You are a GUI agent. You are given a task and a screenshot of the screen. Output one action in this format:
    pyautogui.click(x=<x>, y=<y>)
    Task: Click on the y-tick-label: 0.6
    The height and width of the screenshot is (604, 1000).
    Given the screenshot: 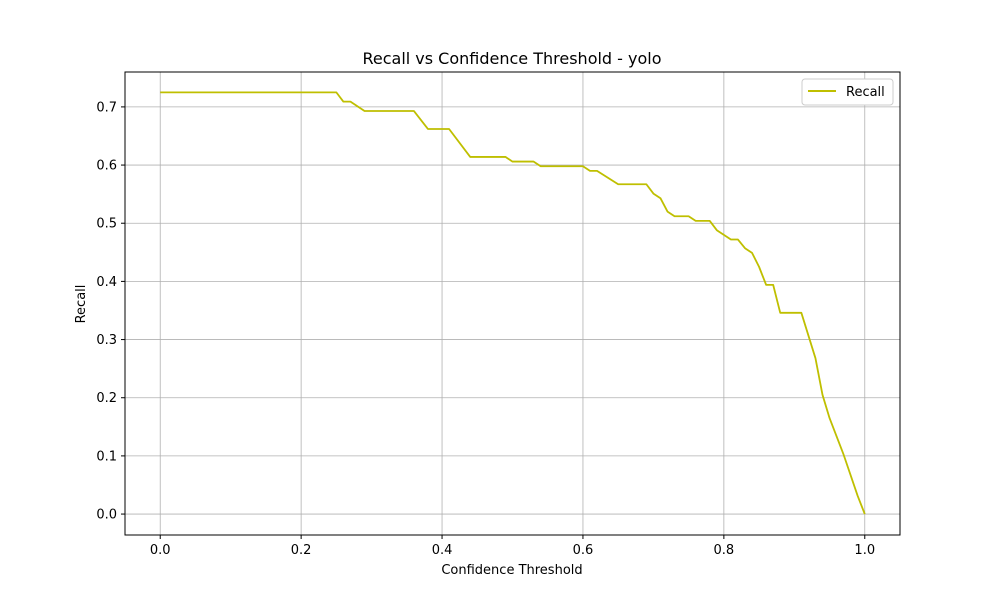 What is the action you would take?
    pyautogui.click(x=106, y=166)
    